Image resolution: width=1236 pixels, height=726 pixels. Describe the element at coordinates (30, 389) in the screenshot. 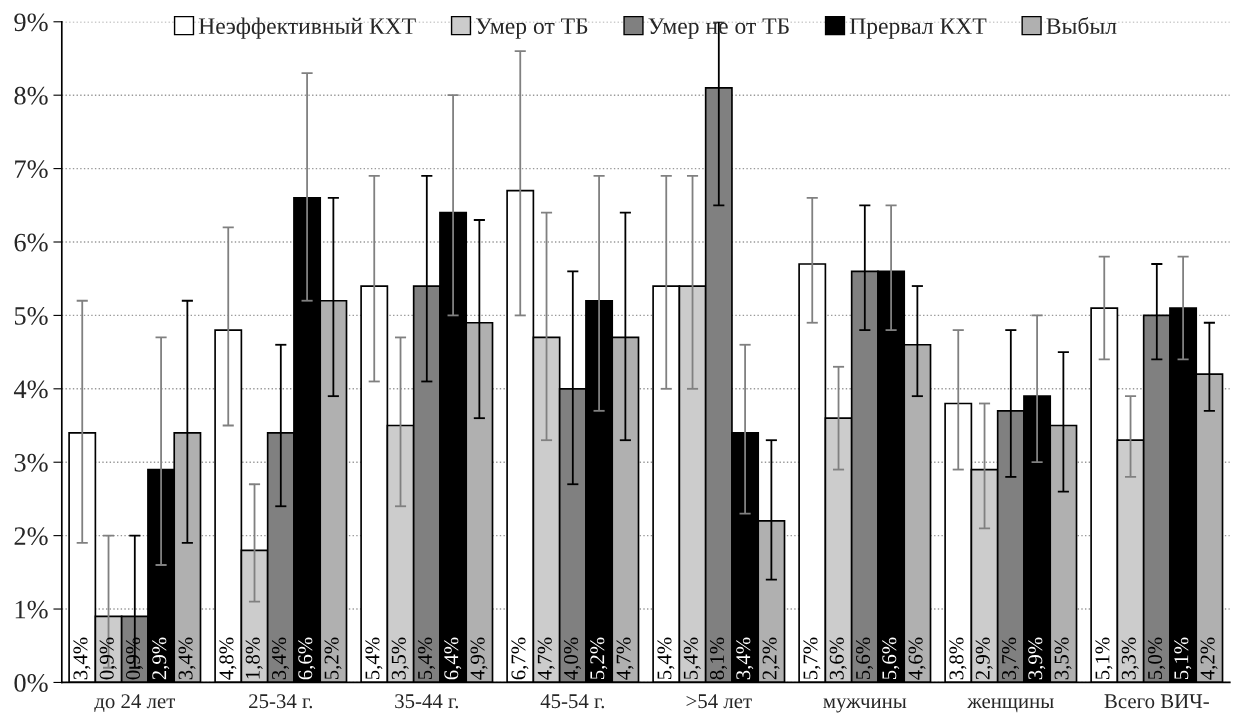

I see `y-tick-label: 4%` at that location.